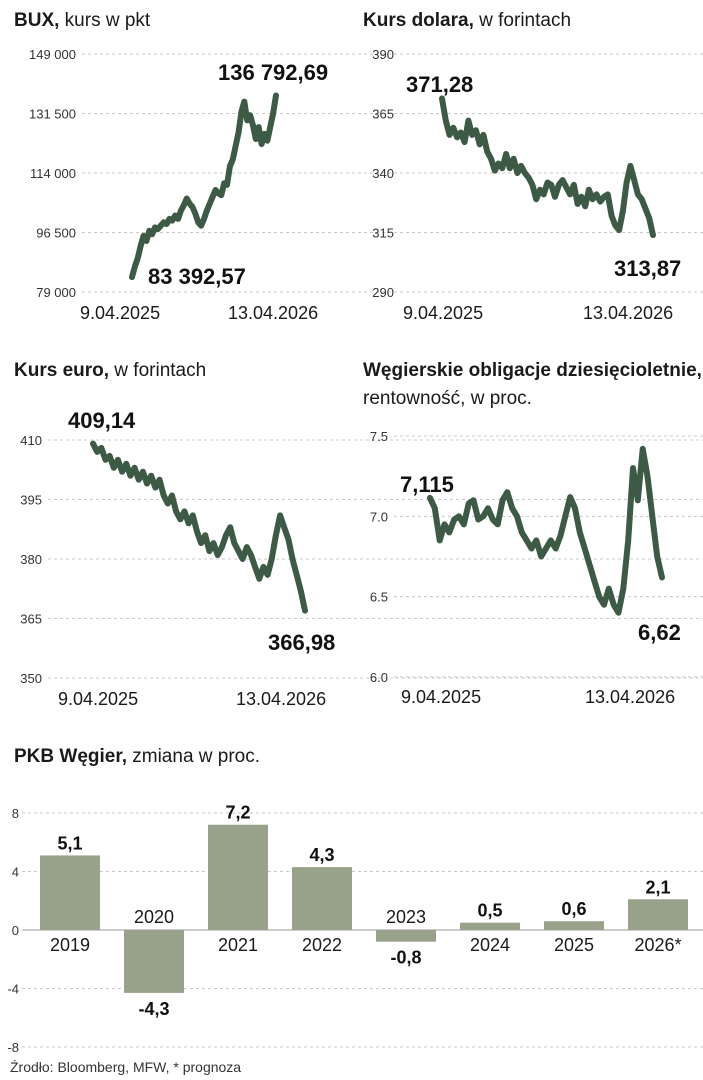 This screenshot has height=1080, width=703. Describe the element at coordinates (573, 909) in the screenshot. I see `bar-value-label: 0,6` at that location.